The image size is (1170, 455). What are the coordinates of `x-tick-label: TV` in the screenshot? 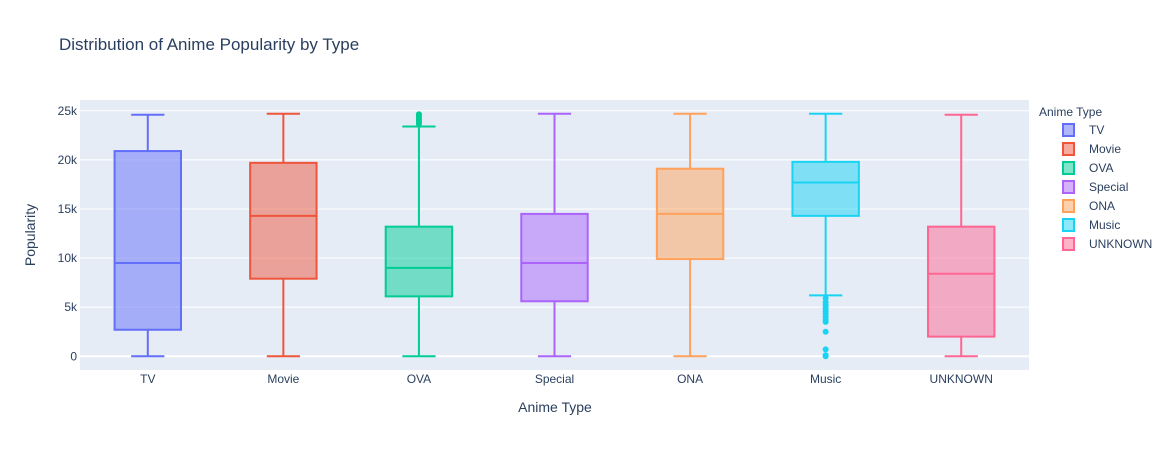 It's located at (147, 379).